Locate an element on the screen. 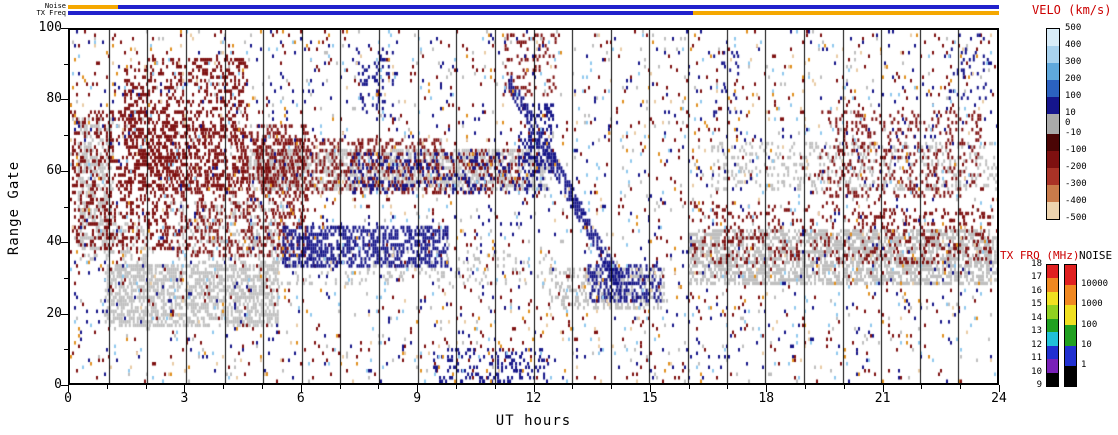 This screenshot has height=435, width=1118. y-axis-title: Range Gate is located at coordinates (14, 208).